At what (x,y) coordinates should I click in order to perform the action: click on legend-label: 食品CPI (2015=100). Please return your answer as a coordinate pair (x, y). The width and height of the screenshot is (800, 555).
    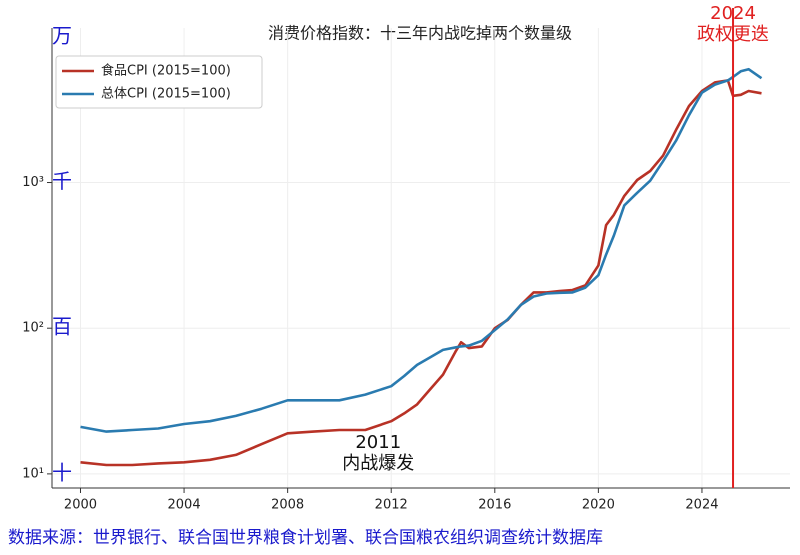
    Looking at the image, I should click on (166, 71).